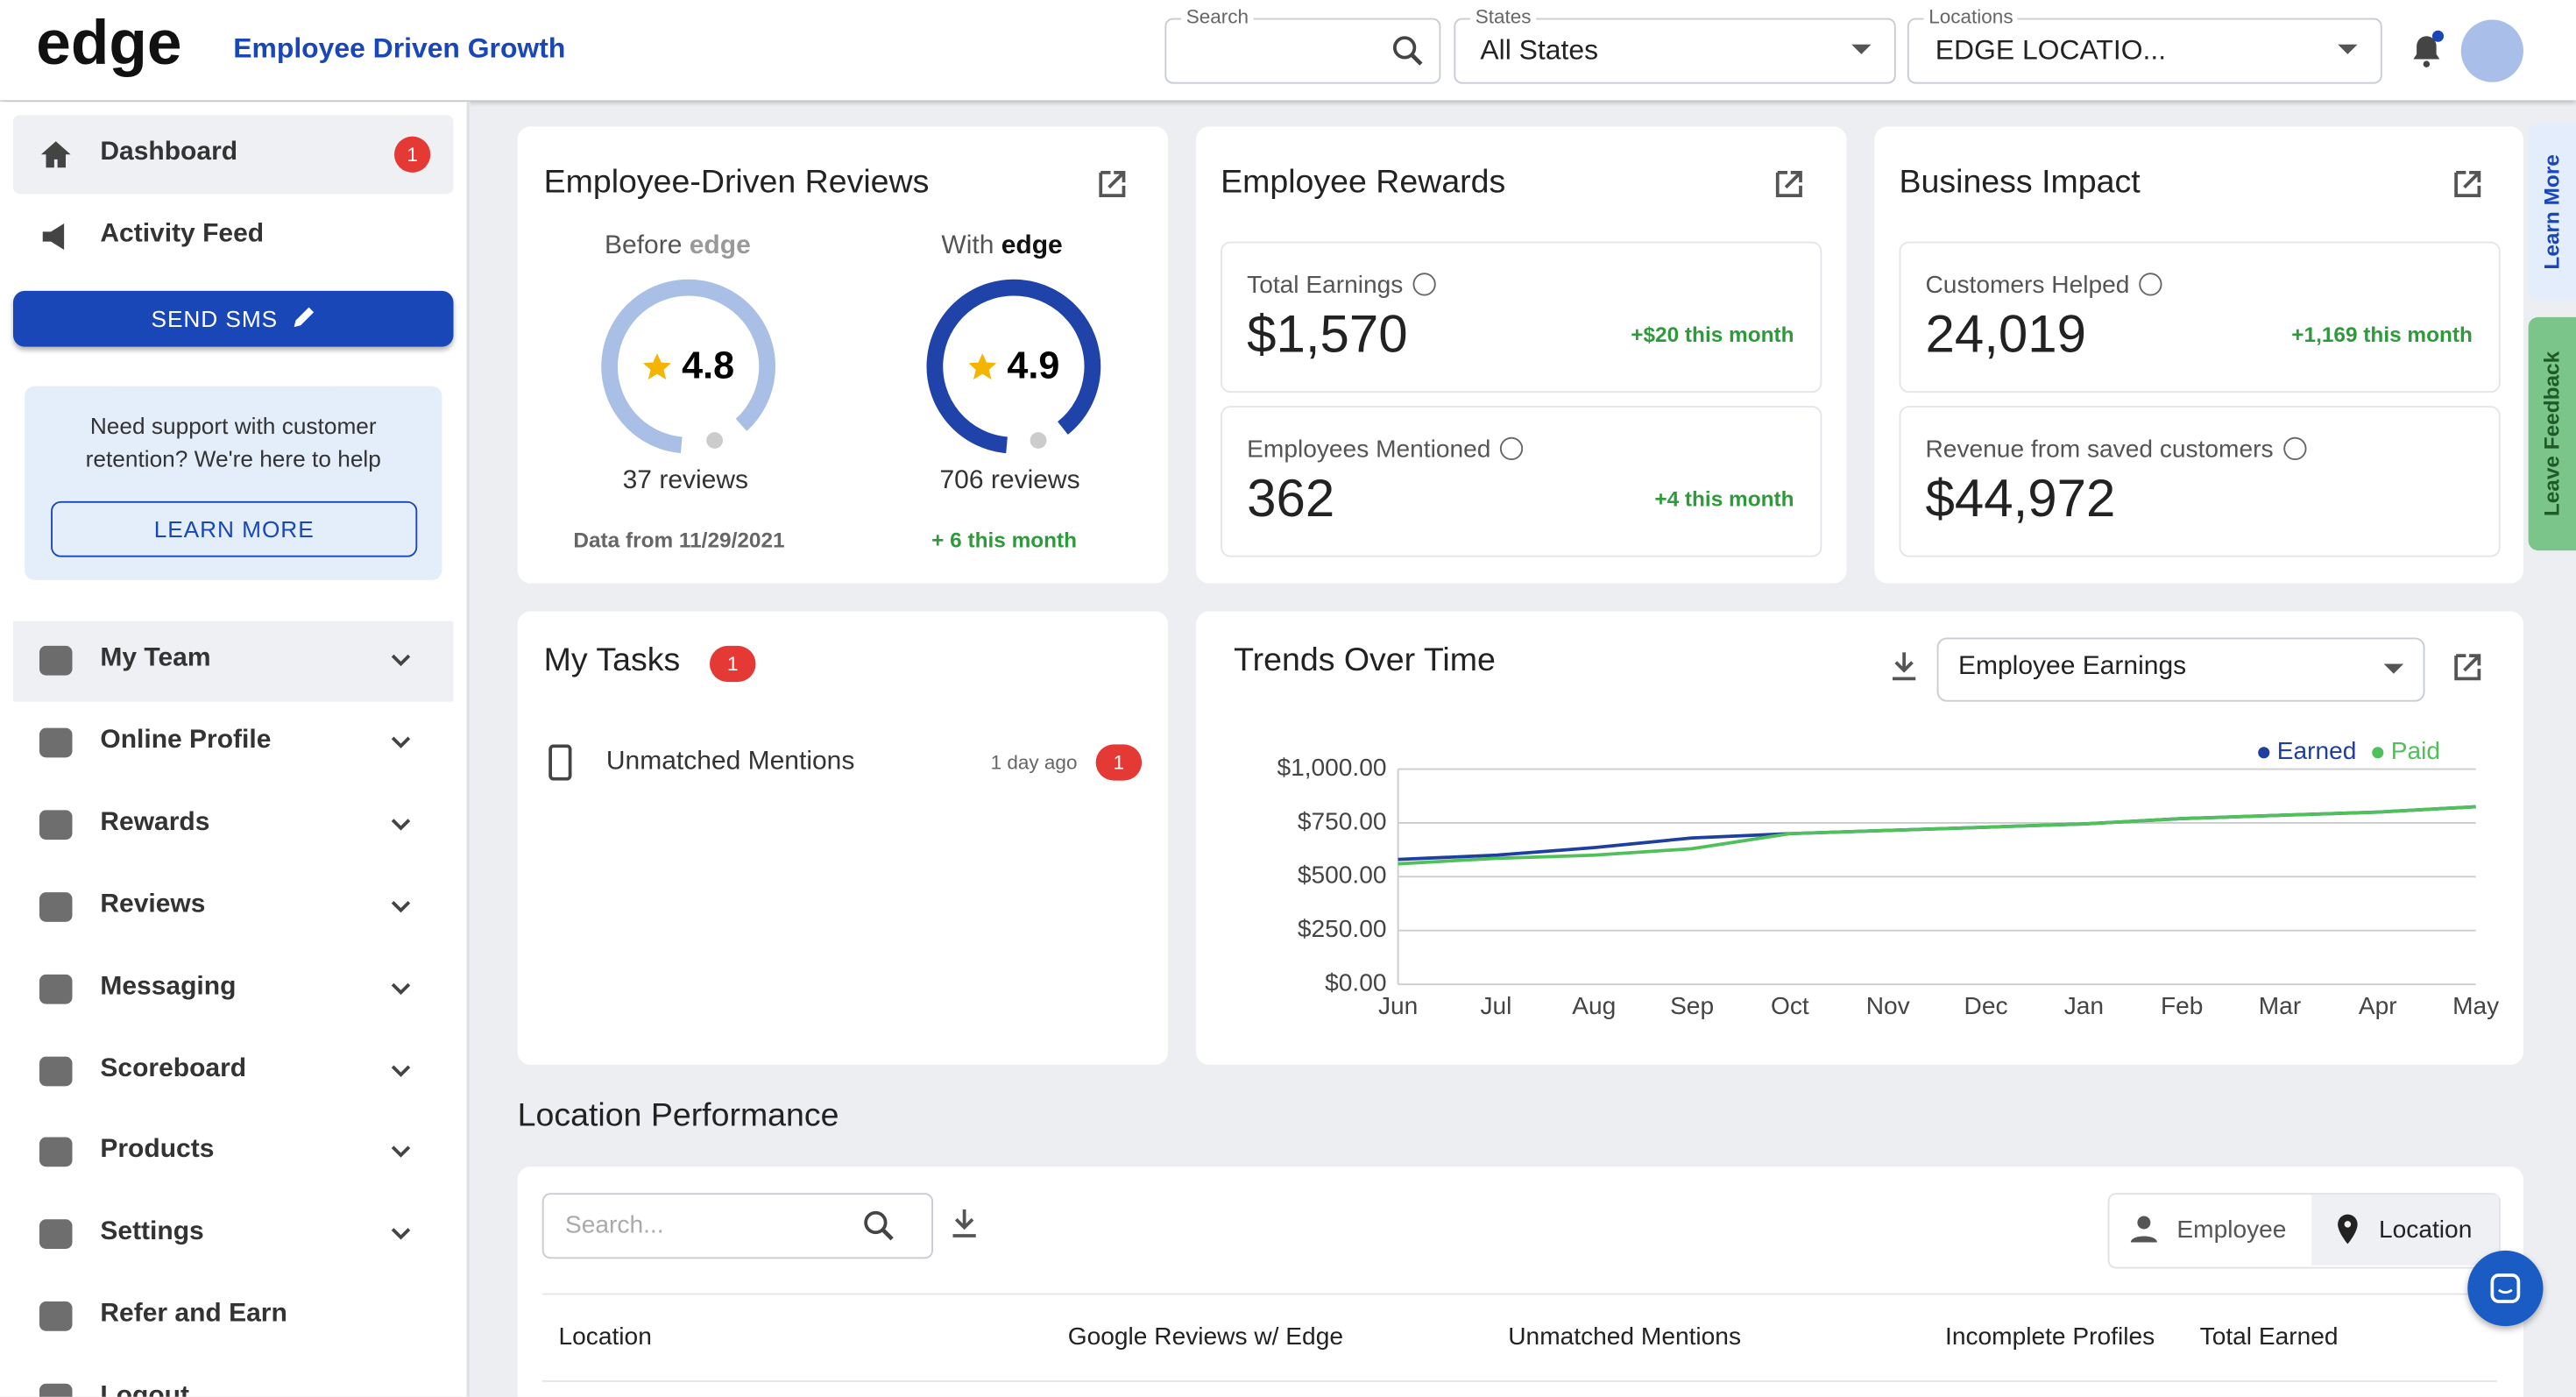 This screenshot has height=1397, width=2576. What do you see at coordinates (157, 1150) in the screenshot?
I see `nav-label: Products` at bounding box center [157, 1150].